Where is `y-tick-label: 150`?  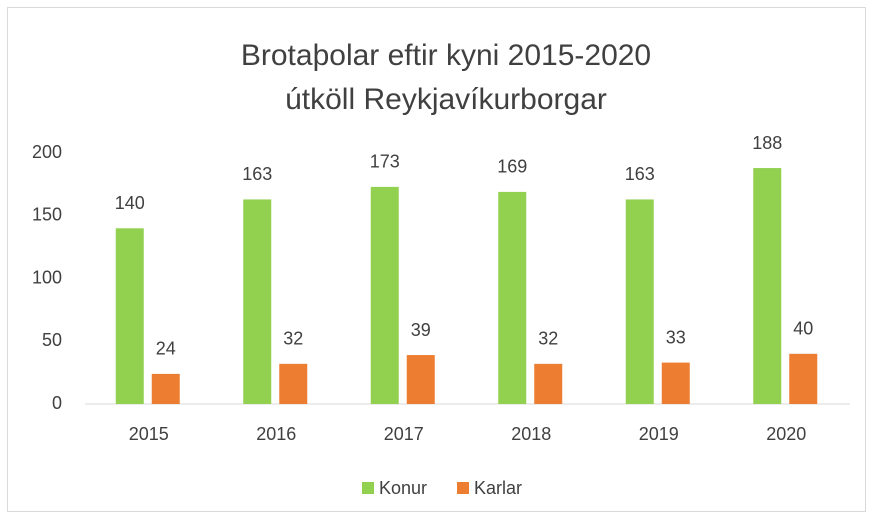 y-tick-label: 150 is located at coordinates (47, 215).